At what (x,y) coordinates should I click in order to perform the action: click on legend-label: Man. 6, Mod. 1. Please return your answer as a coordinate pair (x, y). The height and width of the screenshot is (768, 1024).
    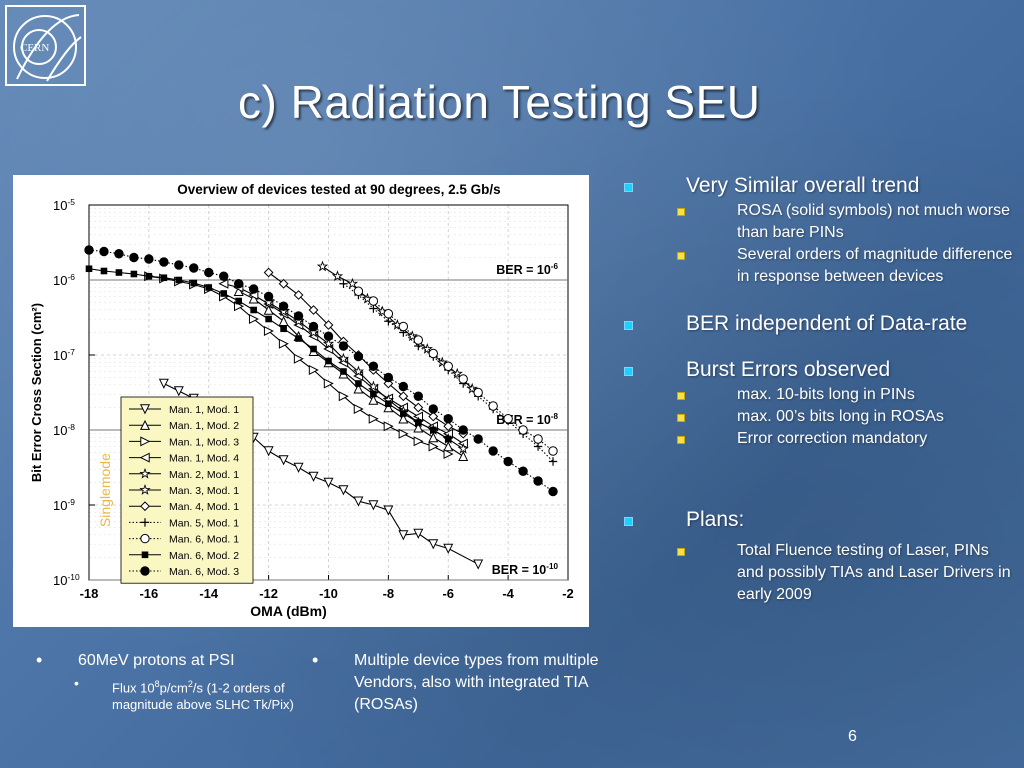
    Looking at the image, I should click on (204, 540).